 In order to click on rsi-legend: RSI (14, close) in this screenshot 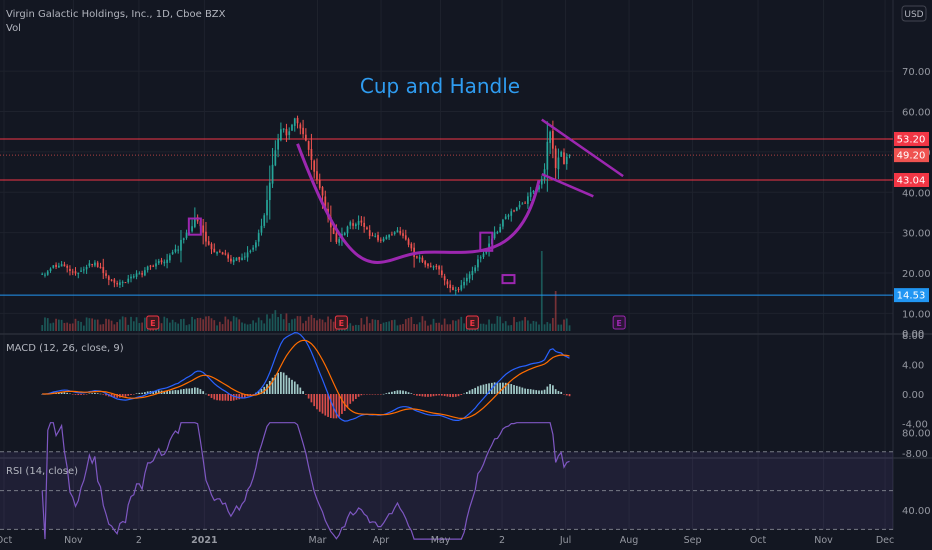, I will do `click(42, 471)`.